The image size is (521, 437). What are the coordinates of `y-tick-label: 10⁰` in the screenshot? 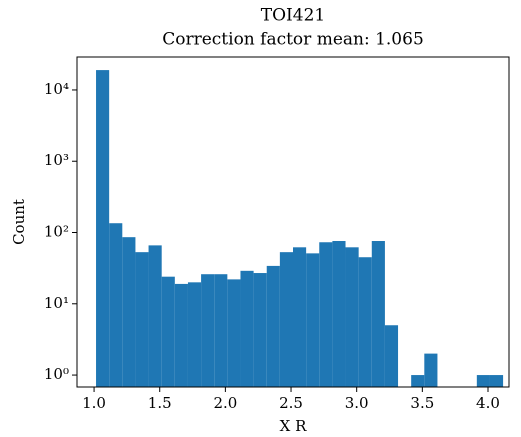 It's located at (56, 374).